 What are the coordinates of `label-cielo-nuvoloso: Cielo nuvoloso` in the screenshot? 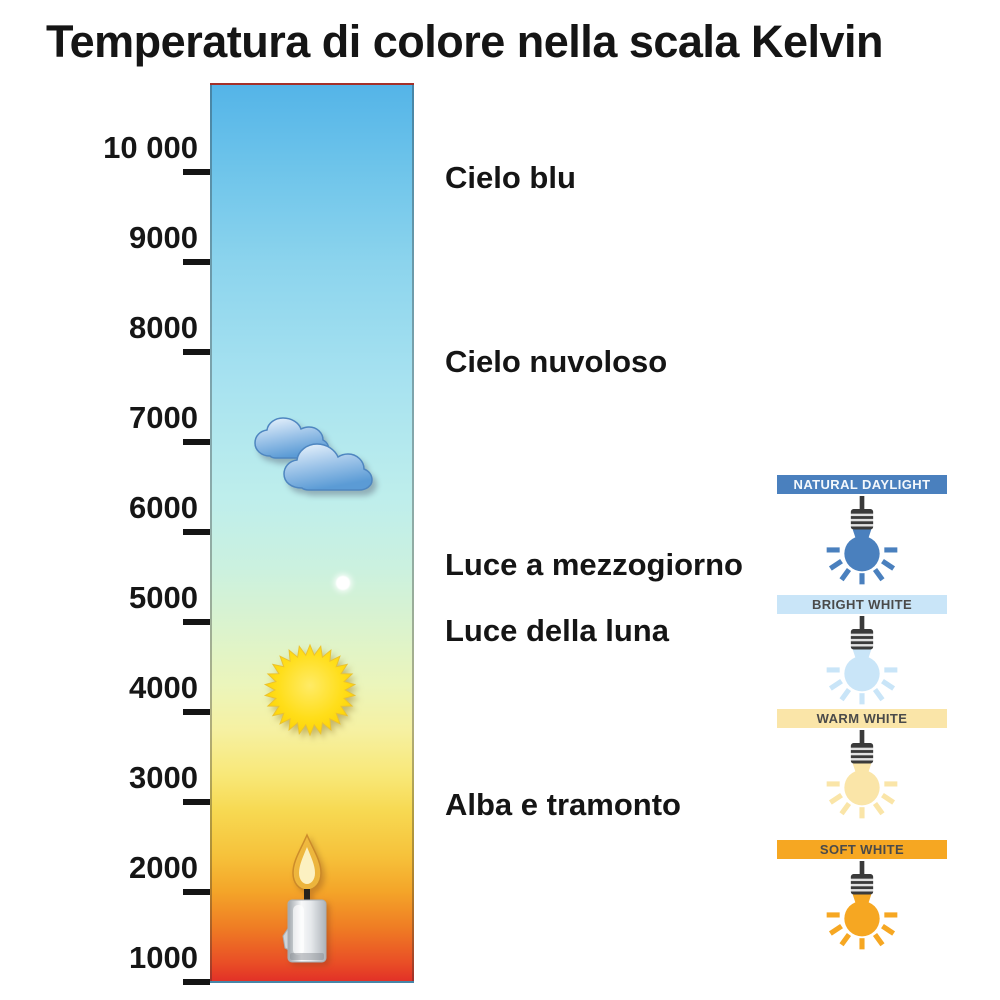 It's located at (556, 361).